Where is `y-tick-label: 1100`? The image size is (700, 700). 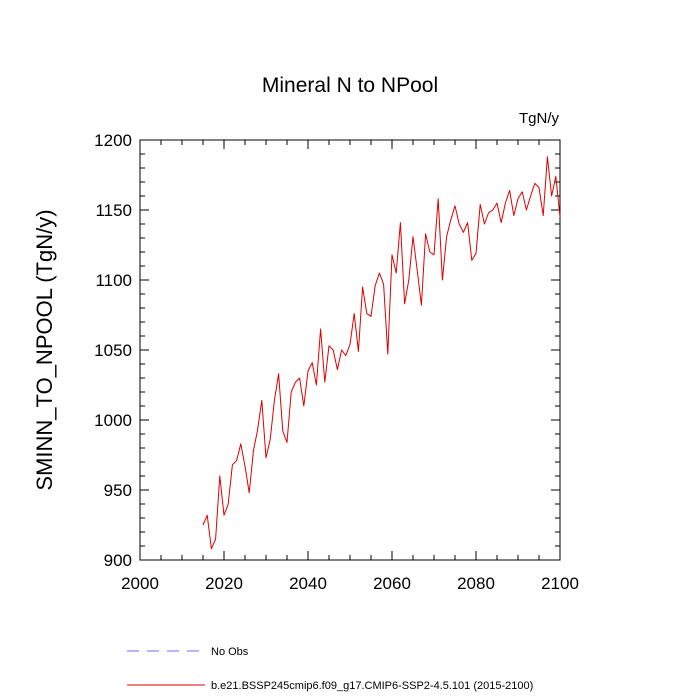
y-tick-label: 1100 is located at coordinates (113, 280).